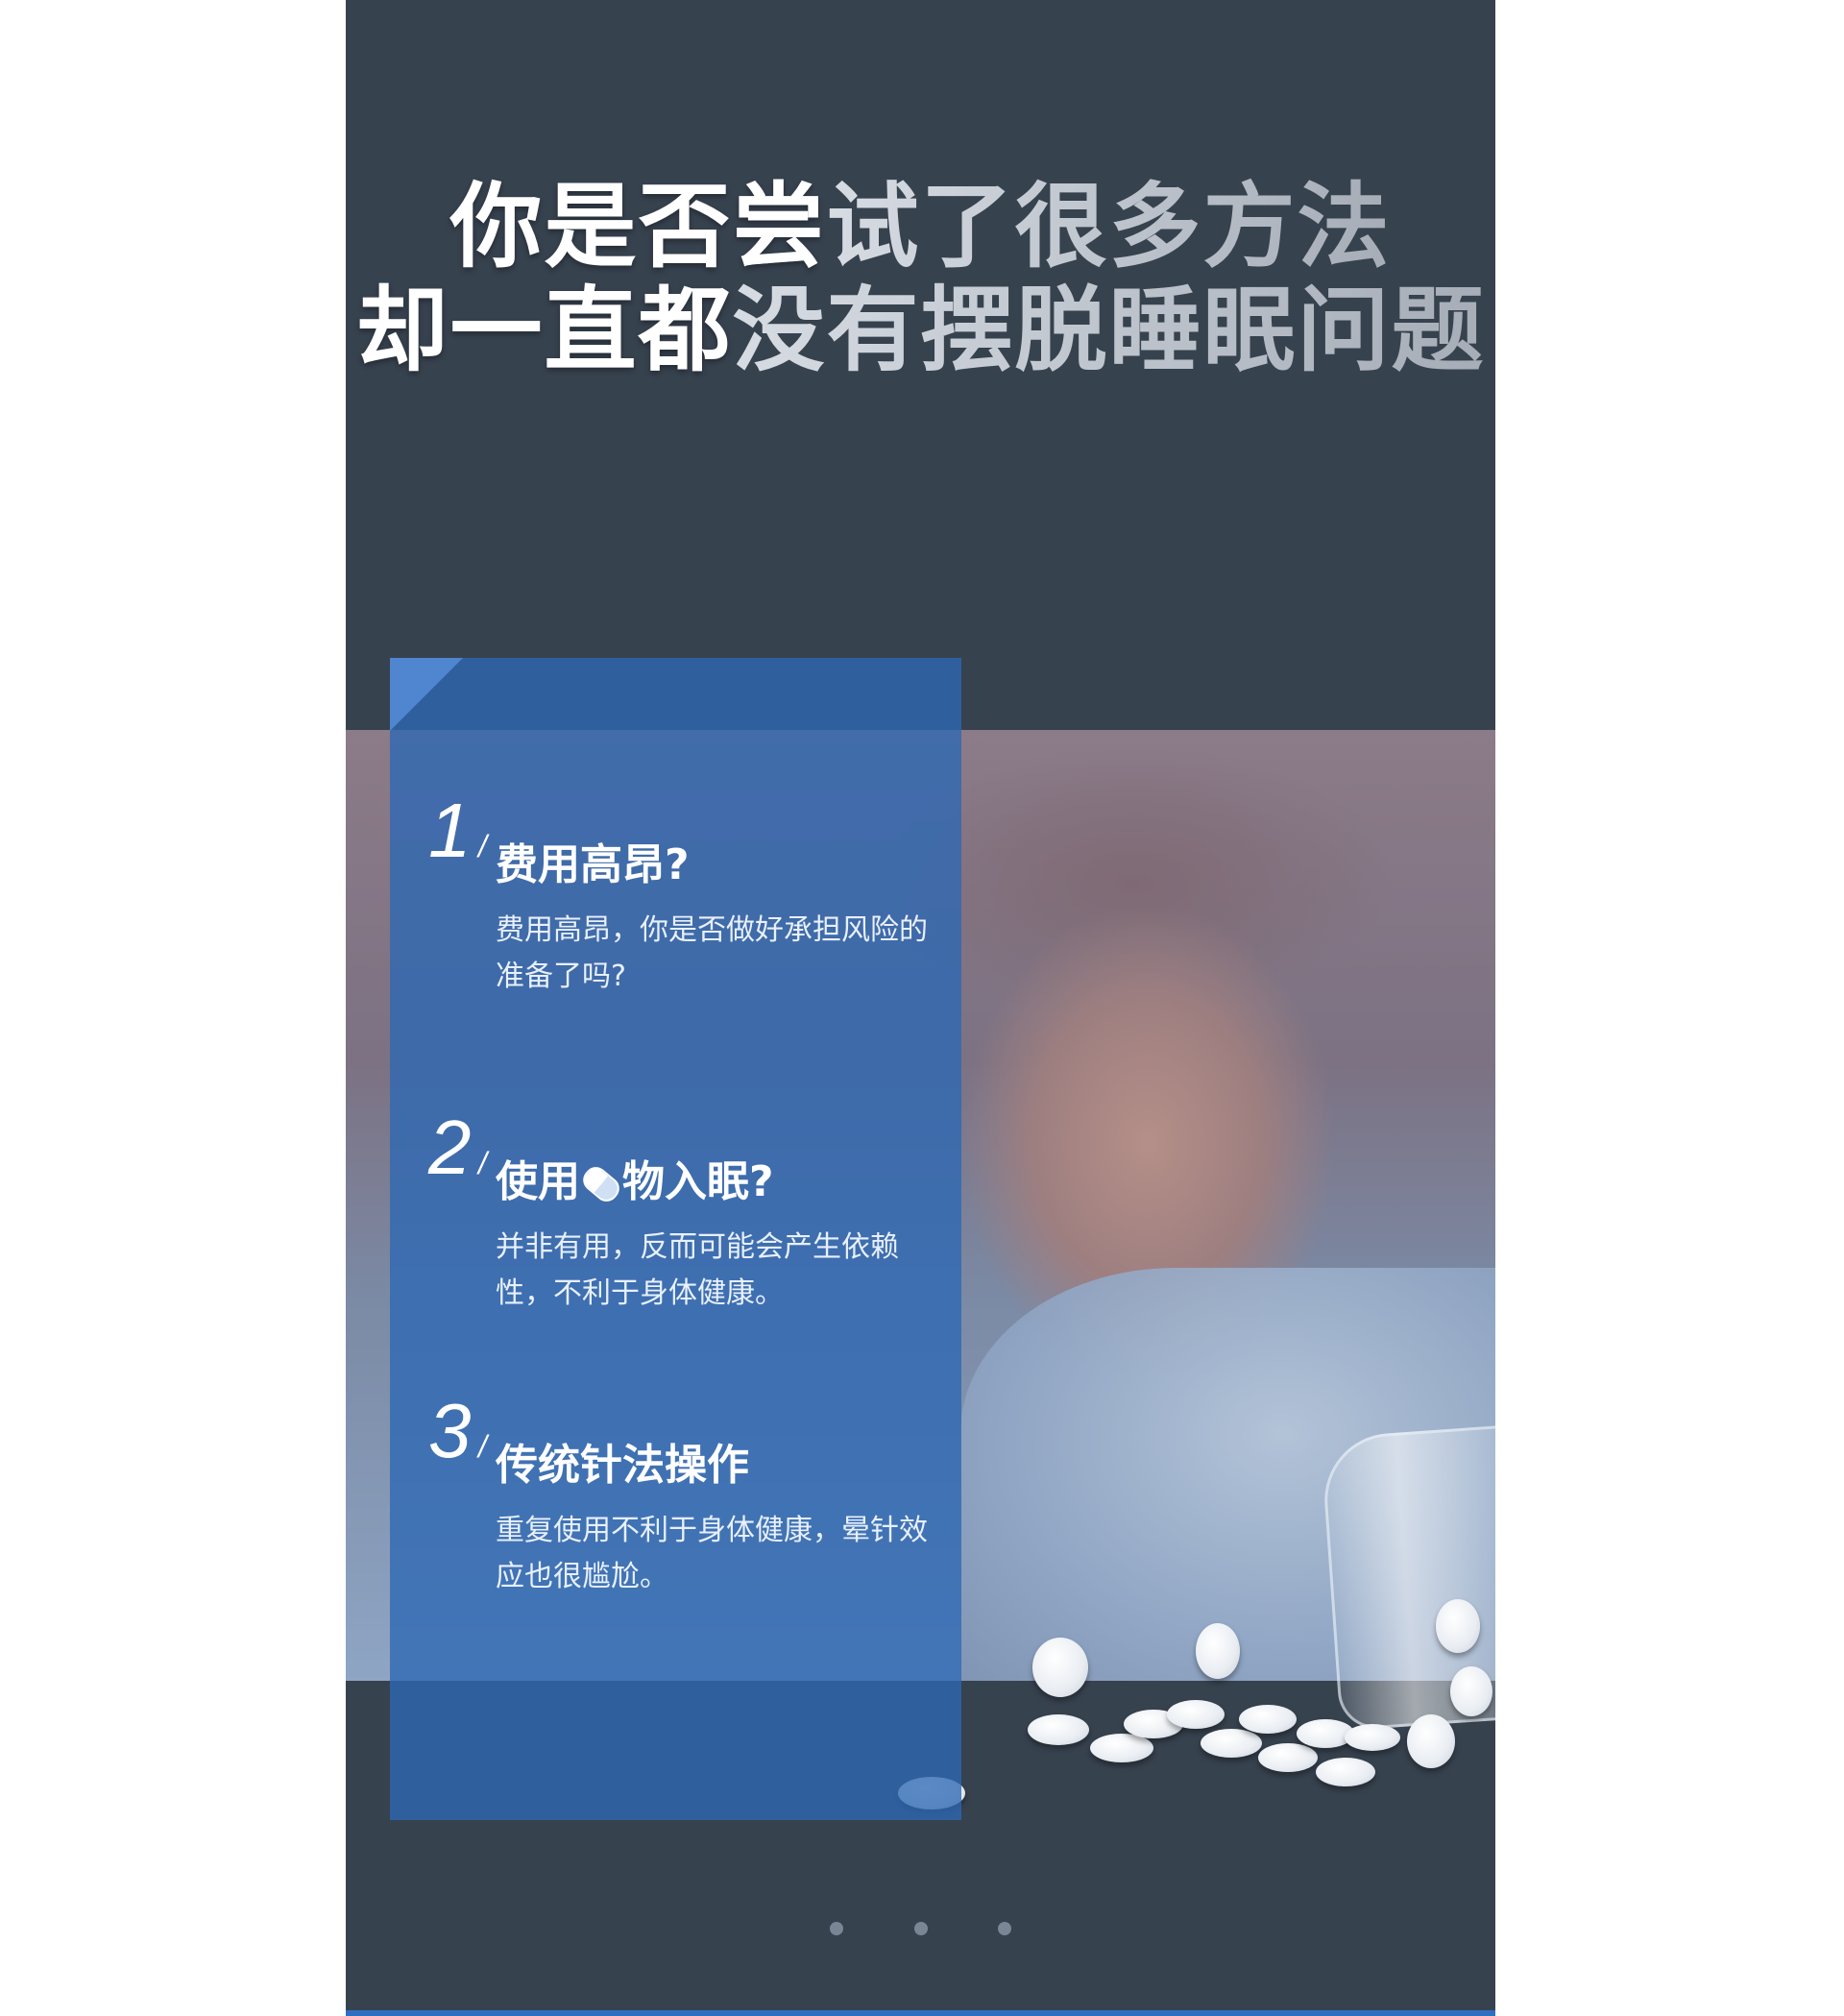 The height and width of the screenshot is (2016, 1844). What do you see at coordinates (697, 1270) in the screenshot?
I see `pain-point-description: 并非有用，反而可能会产生依赖性，不利于身体健康。` at bounding box center [697, 1270].